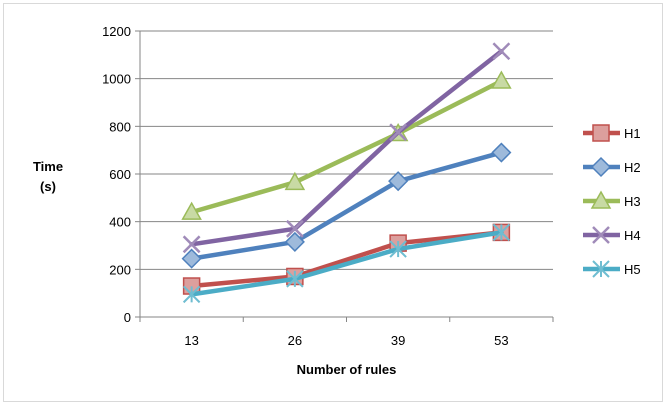  What do you see at coordinates (295, 340) in the screenshot?
I see `x-tick-label: 26` at bounding box center [295, 340].